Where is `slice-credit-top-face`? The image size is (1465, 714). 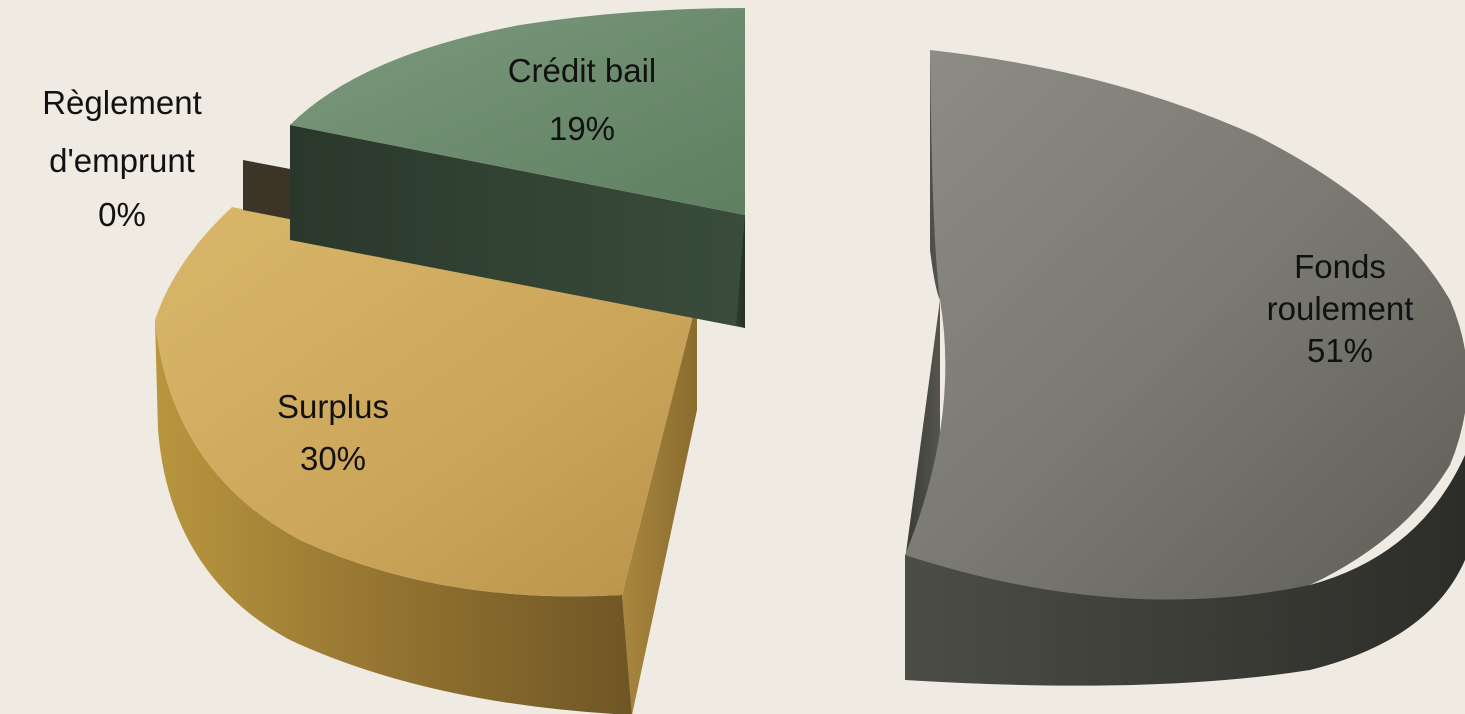 slice-credit-top-face is located at coordinates (517, 111).